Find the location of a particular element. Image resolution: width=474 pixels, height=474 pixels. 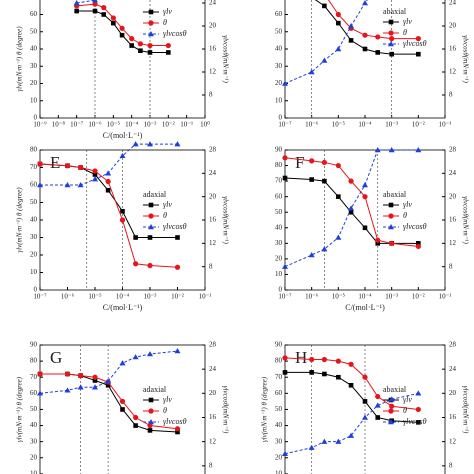

y-tick-label: 40 is located at coordinates (279, 425).